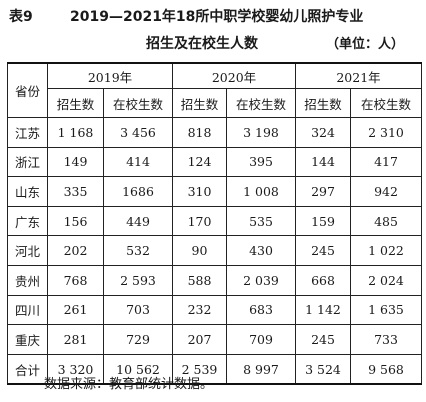 This screenshot has height=402, width=426. I want to click on table-row: 合计 3 320 10 562 2 539 8 997 3 524 9 568, so click(214, 369).